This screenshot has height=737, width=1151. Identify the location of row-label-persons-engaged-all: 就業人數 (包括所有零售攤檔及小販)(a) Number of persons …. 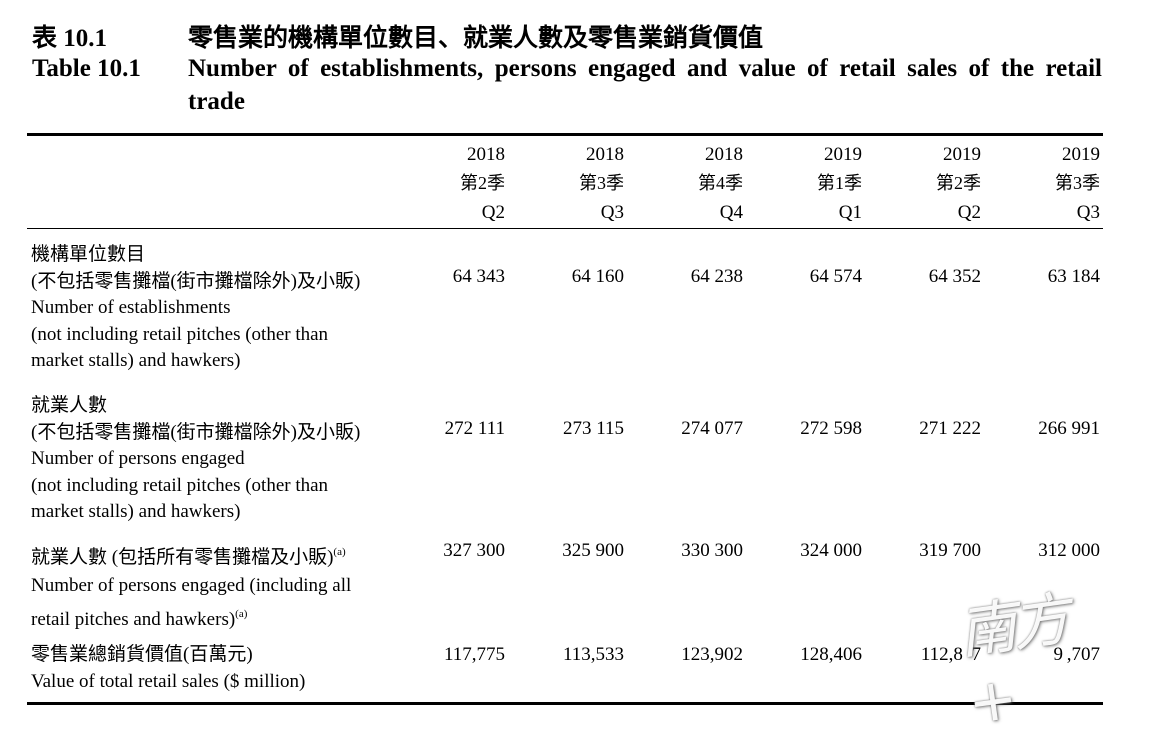
(231, 586).